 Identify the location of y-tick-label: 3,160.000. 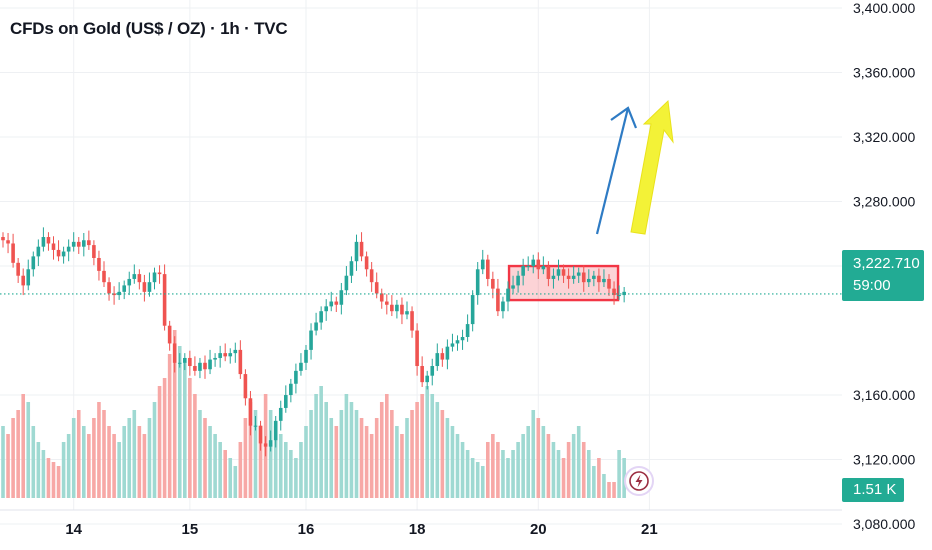
(884, 395).